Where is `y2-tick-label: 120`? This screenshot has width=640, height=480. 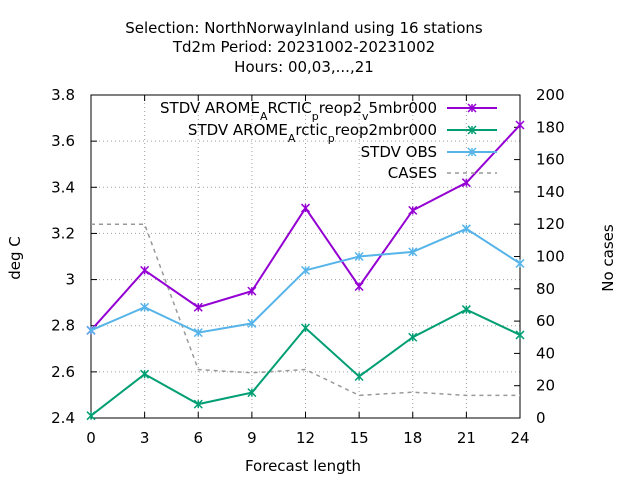 y2-tick-label: 120 is located at coordinates (550, 224).